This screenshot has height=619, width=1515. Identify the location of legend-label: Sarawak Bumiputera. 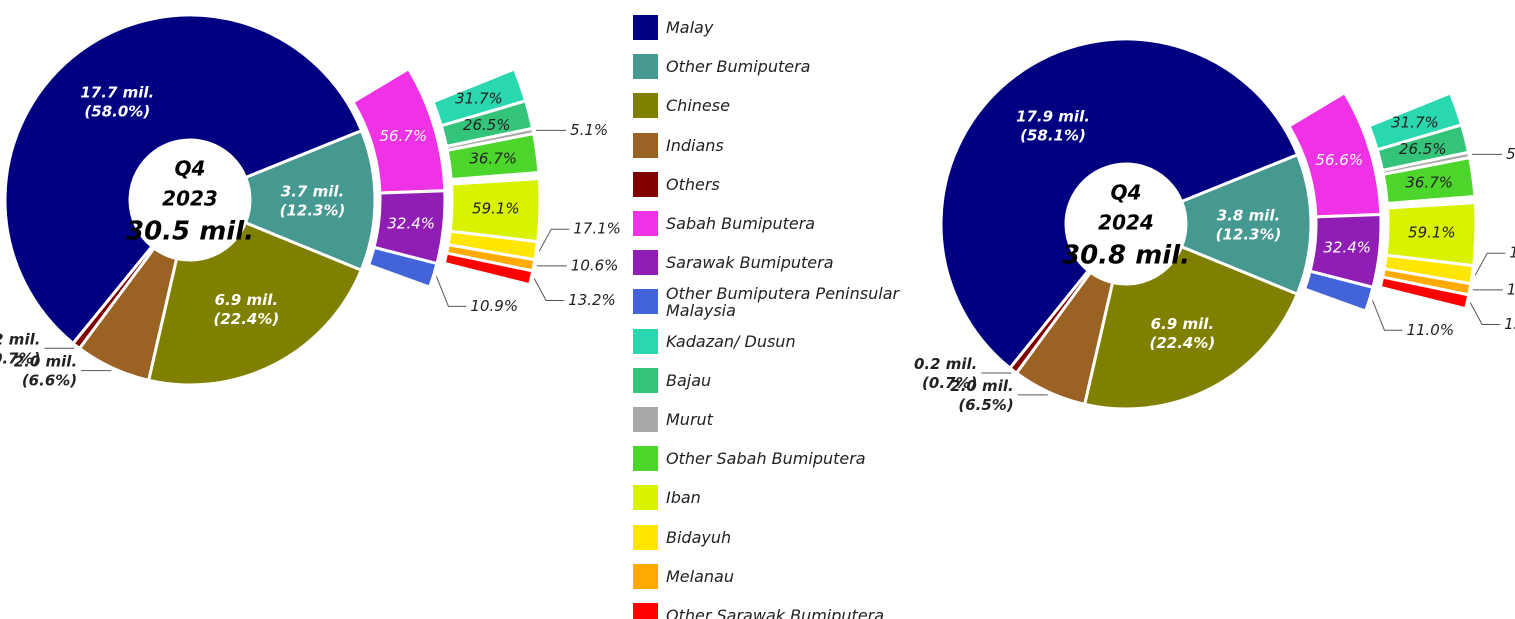
(750, 263).